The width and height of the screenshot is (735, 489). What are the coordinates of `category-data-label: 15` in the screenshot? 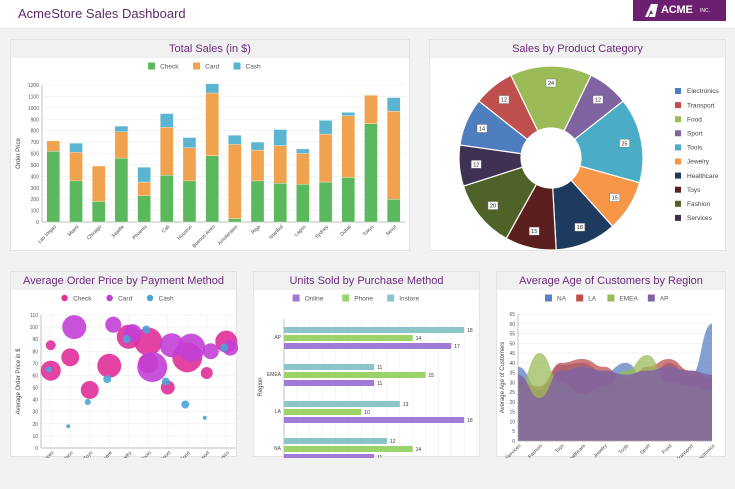 It's located at (615, 199).